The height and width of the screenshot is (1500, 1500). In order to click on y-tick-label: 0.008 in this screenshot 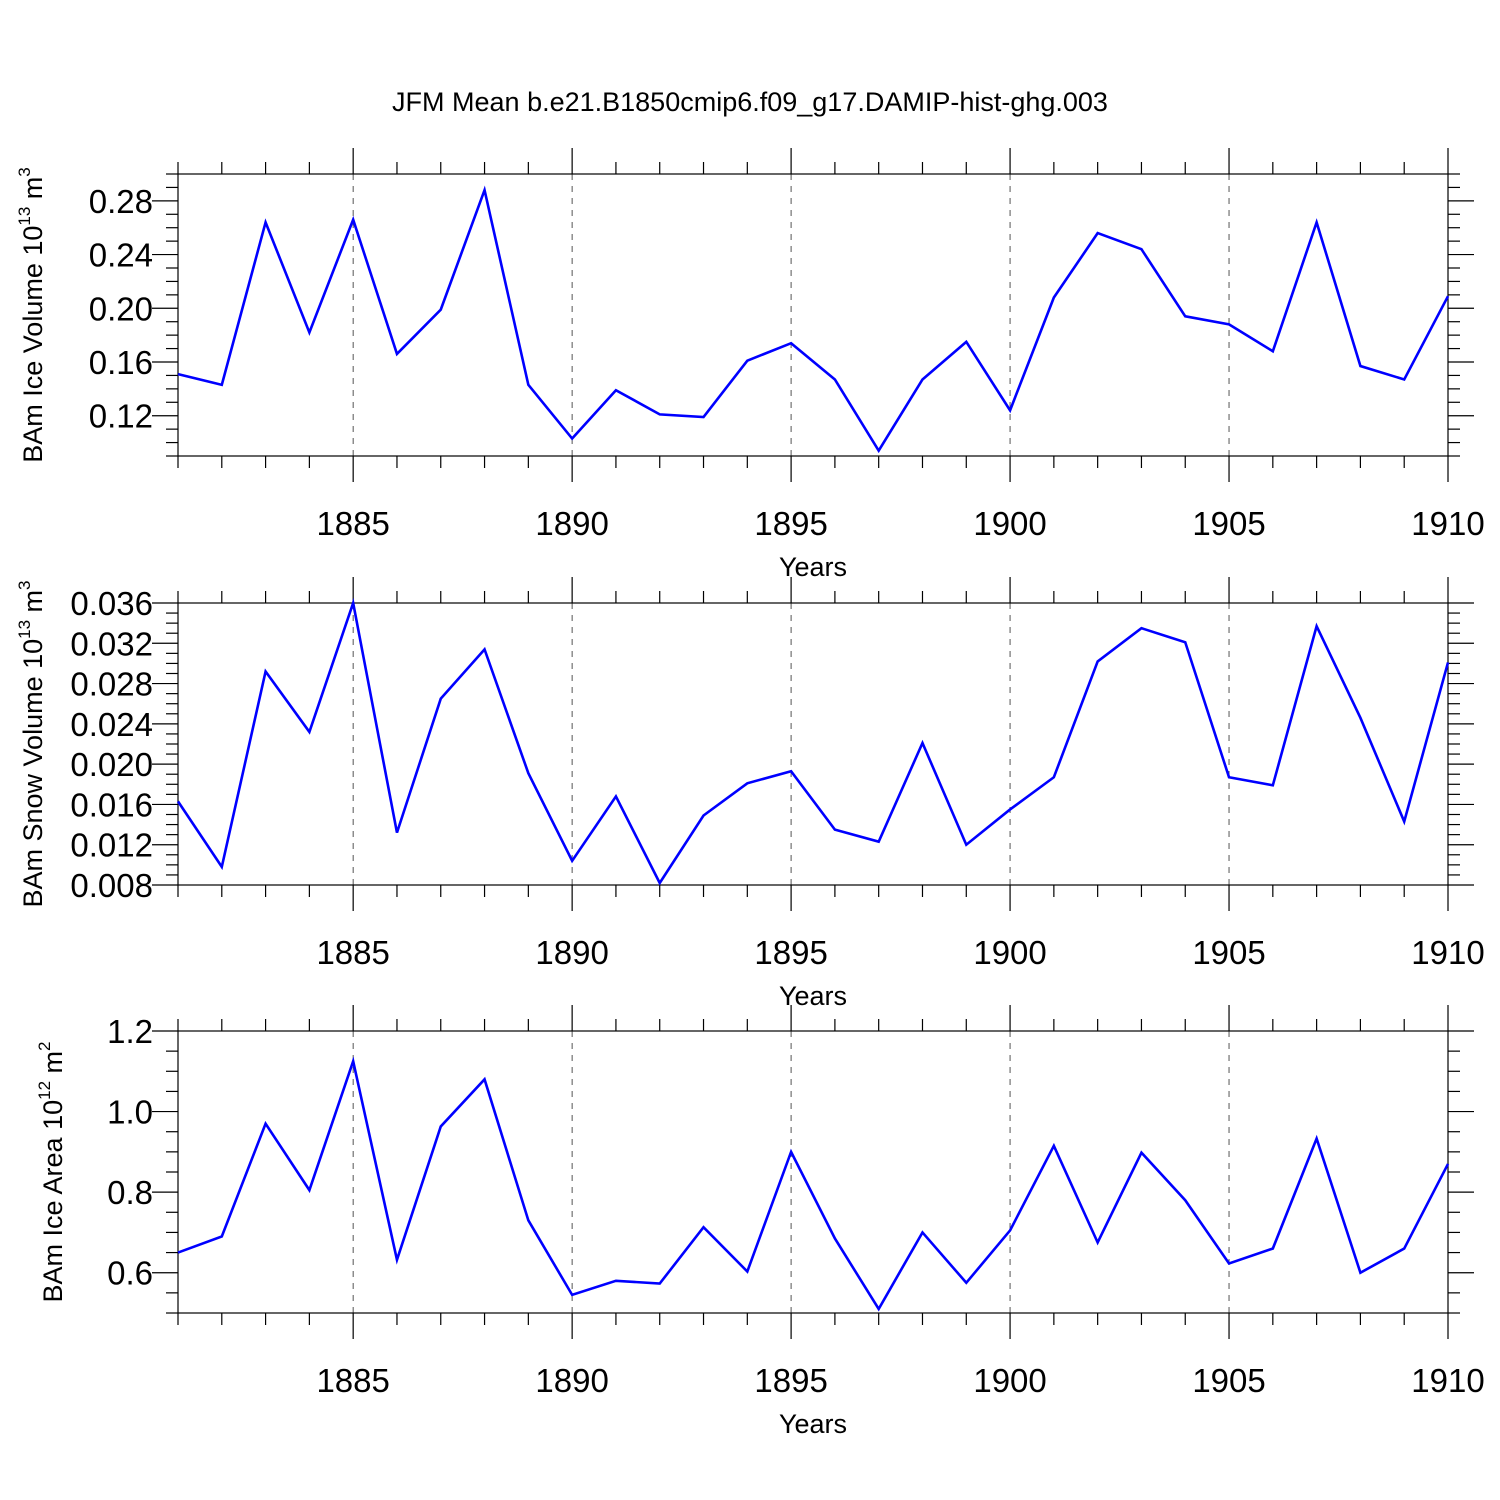, I will do `click(111, 885)`.